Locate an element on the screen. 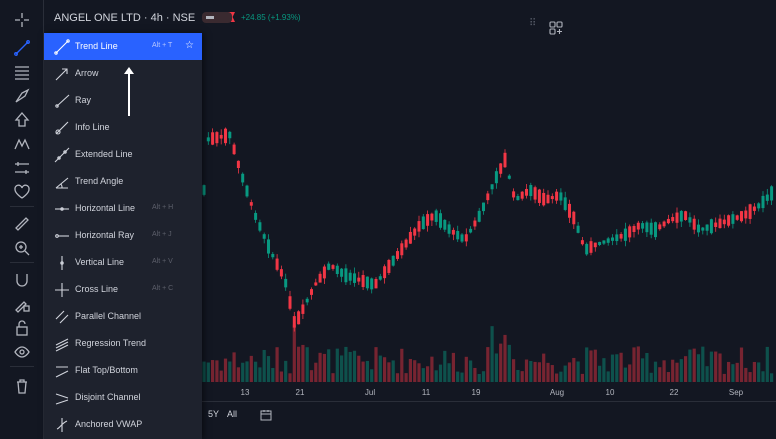  info-line-icon is located at coordinates (62, 128).